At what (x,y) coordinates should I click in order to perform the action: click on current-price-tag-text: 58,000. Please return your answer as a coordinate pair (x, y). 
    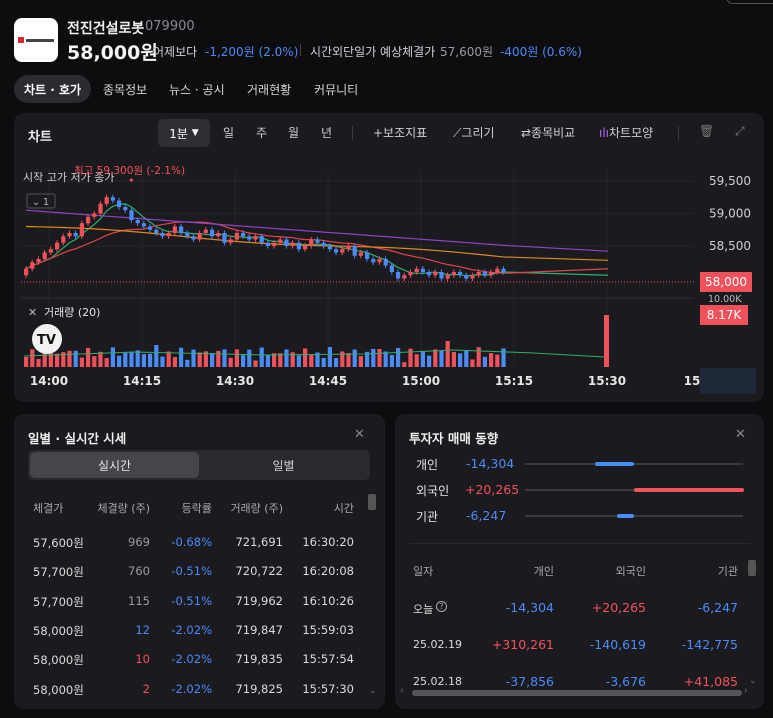
    Looking at the image, I should click on (726, 282).